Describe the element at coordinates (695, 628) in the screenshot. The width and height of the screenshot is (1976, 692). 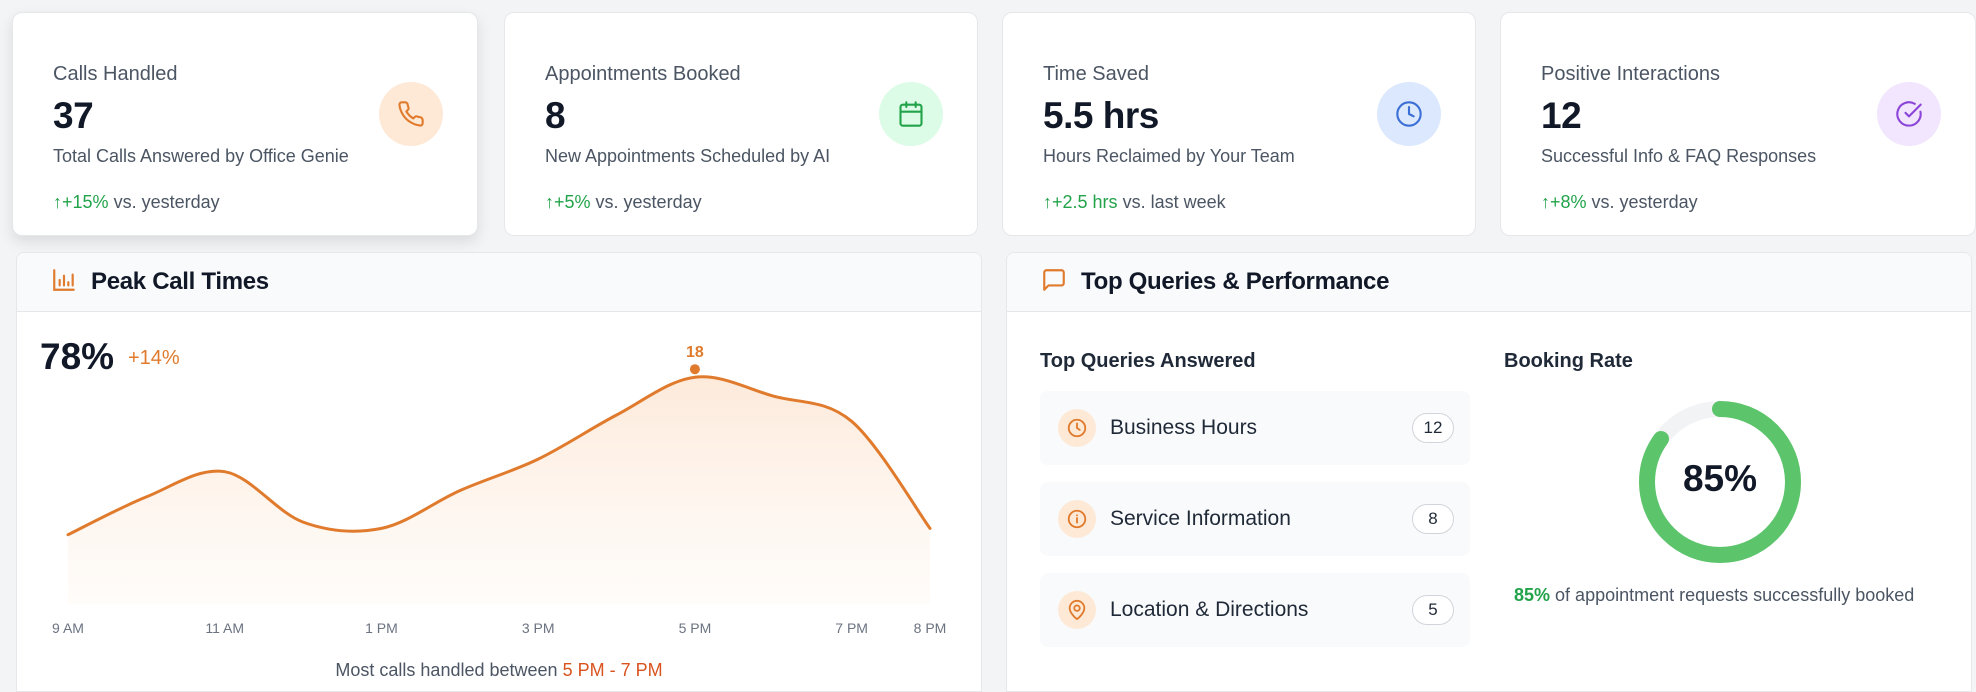
I see `x-tick-label: 5 PM` at that location.